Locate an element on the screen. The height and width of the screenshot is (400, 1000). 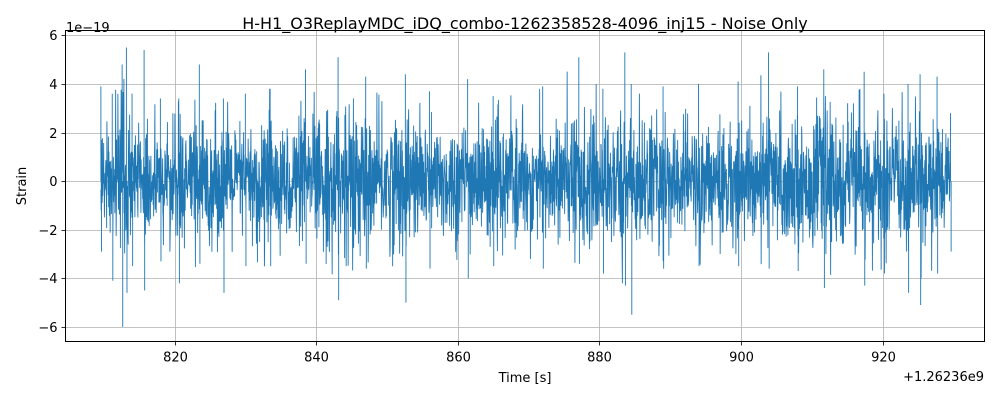
y-tick-label: 0 is located at coordinates (53, 182).